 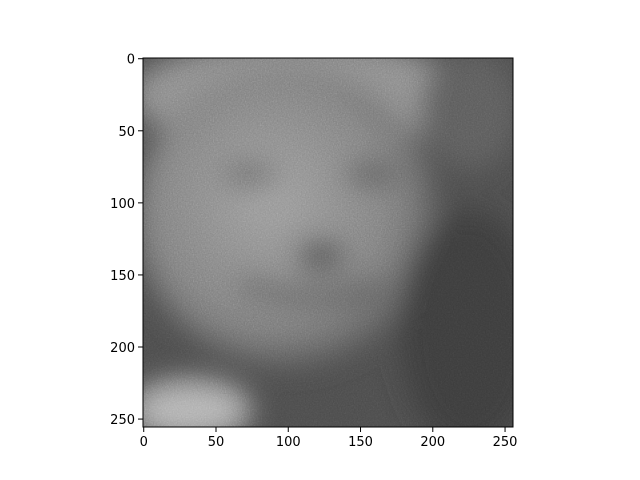 I want to click on x-tick-label: 100, so click(x=288, y=442).